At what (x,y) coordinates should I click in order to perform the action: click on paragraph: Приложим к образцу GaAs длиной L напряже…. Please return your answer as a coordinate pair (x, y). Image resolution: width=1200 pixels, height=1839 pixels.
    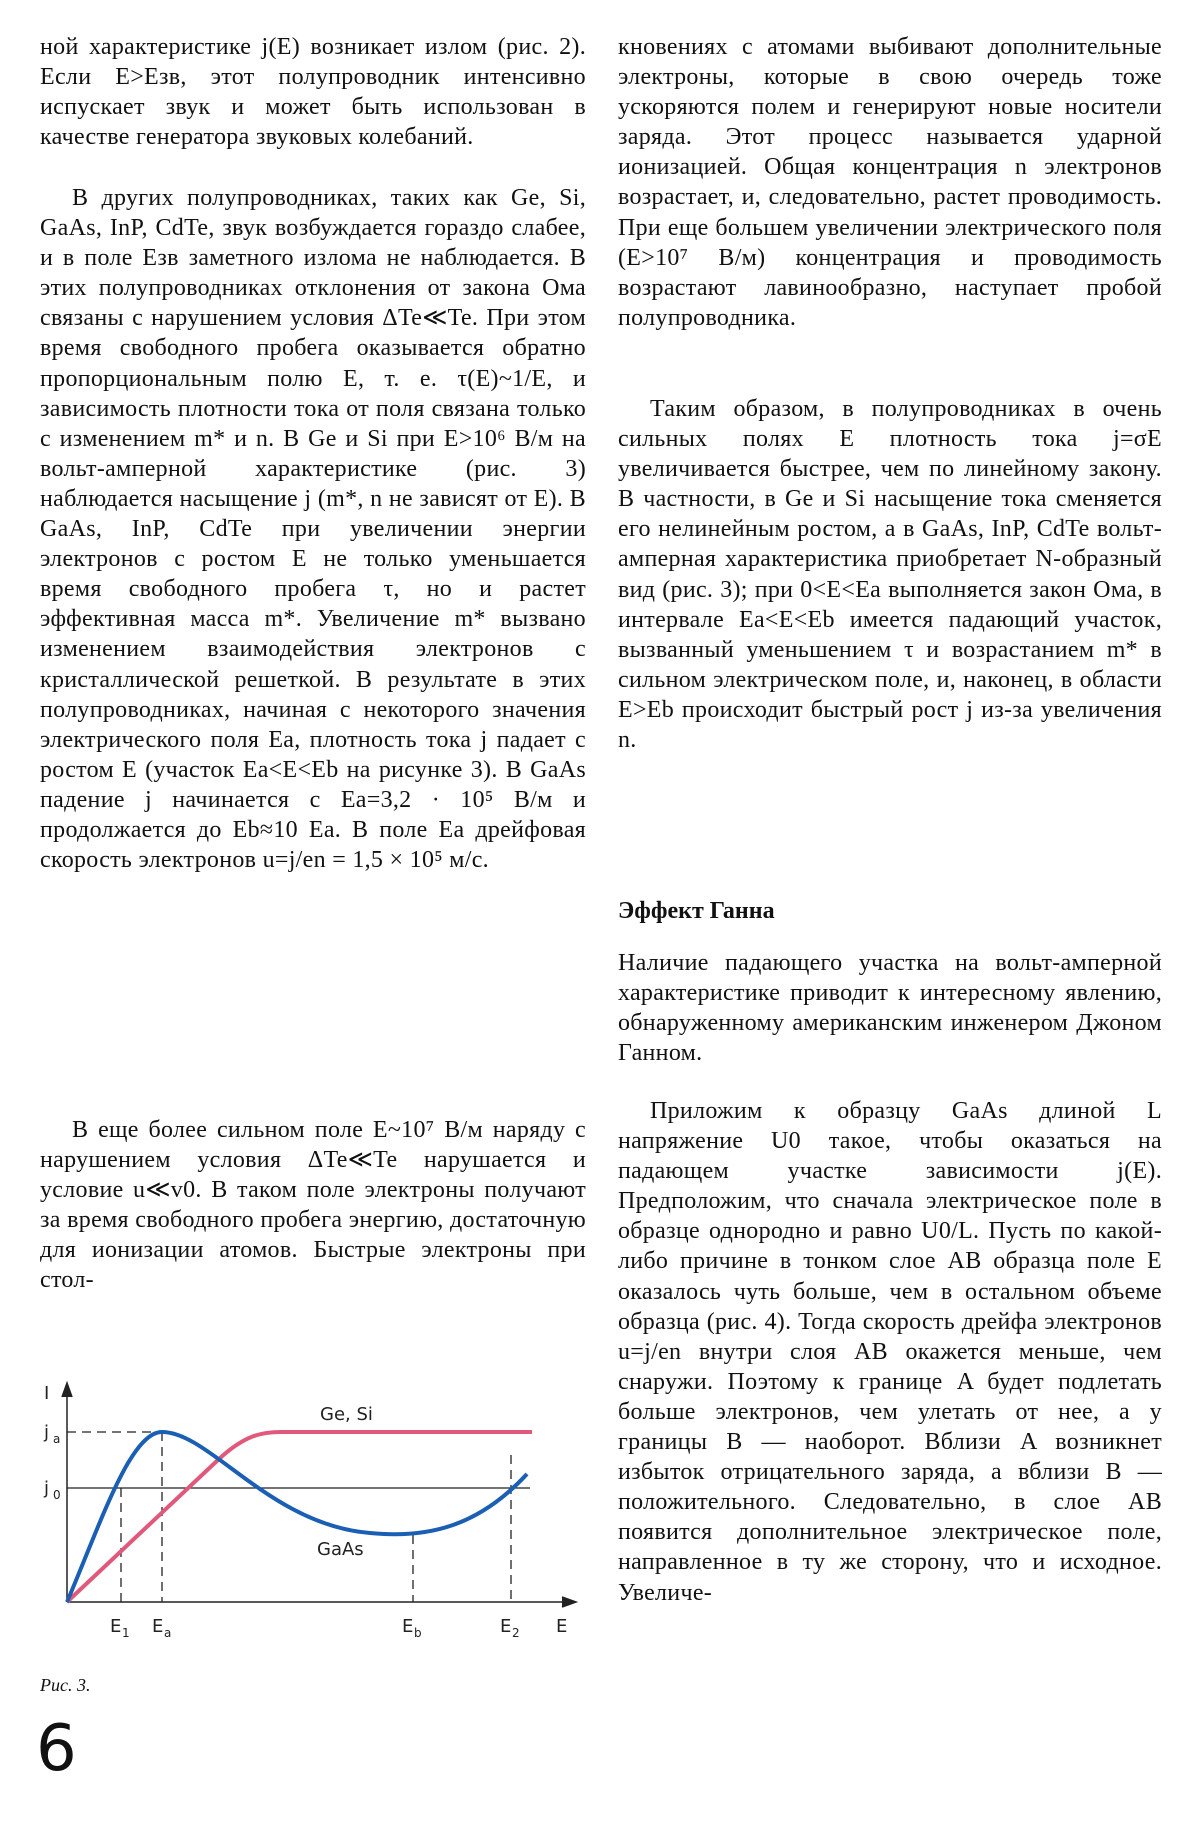
    Looking at the image, I should click on (890, 1352).